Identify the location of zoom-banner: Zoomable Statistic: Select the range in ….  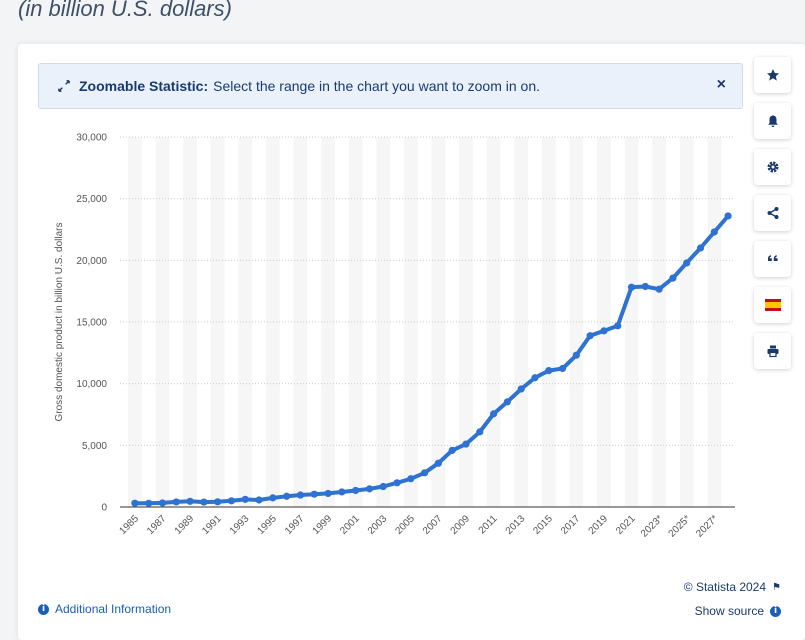
(390, 86).